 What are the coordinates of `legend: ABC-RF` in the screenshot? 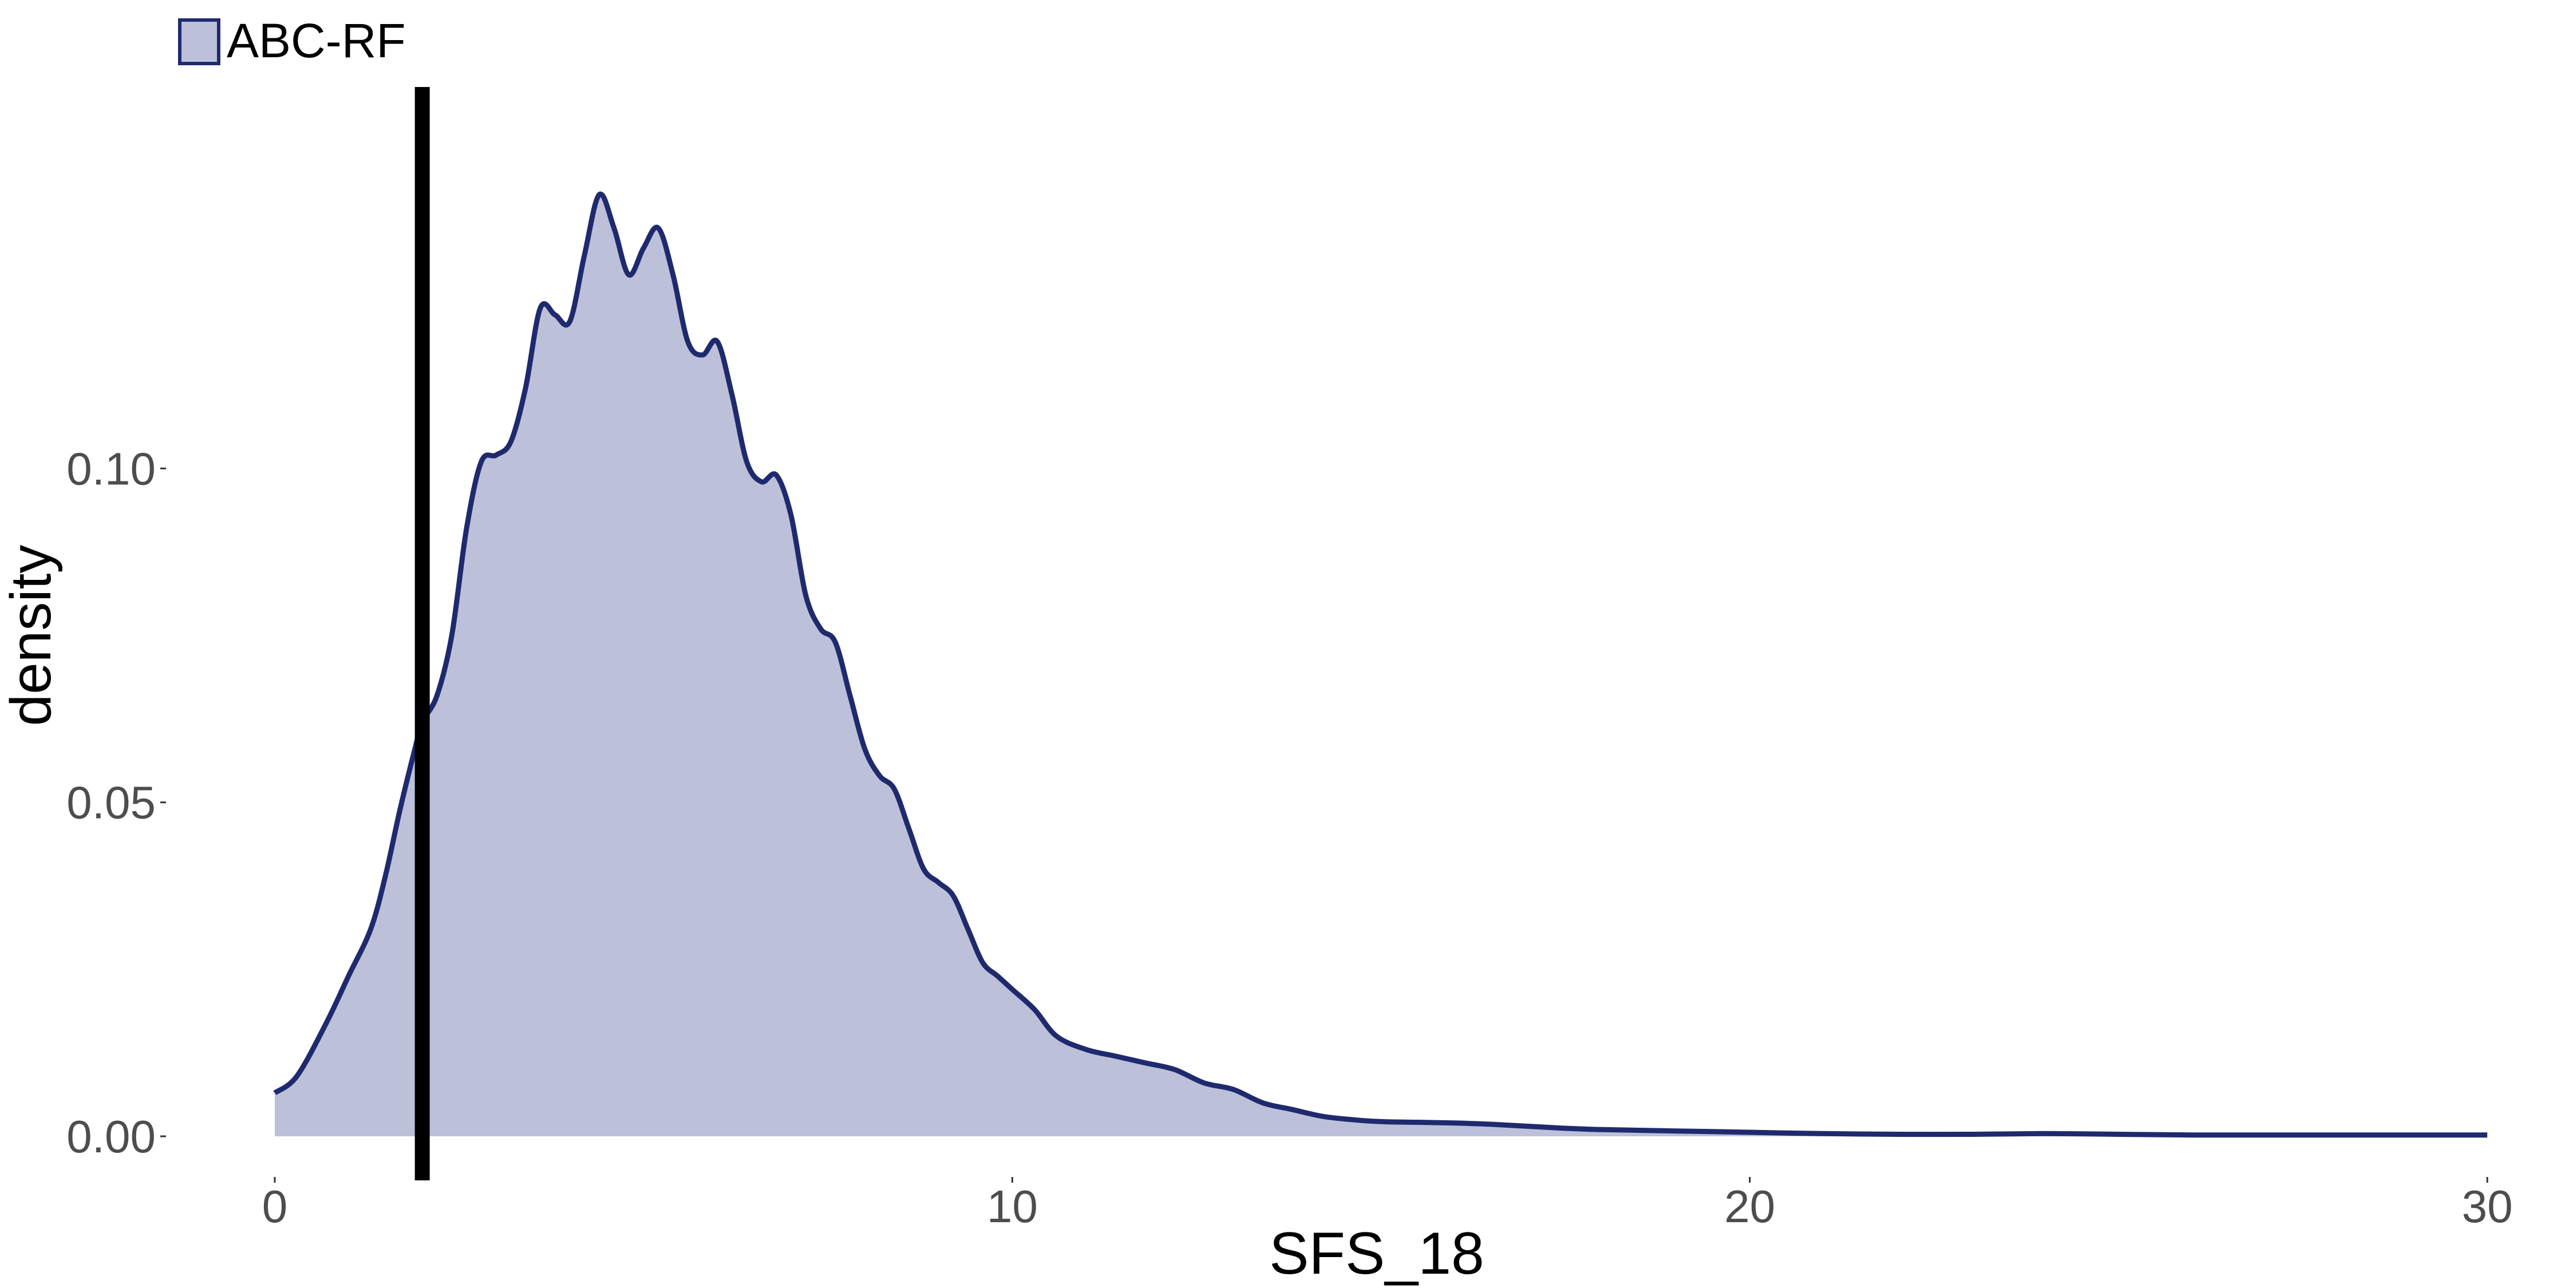 It's located at (292, 41).